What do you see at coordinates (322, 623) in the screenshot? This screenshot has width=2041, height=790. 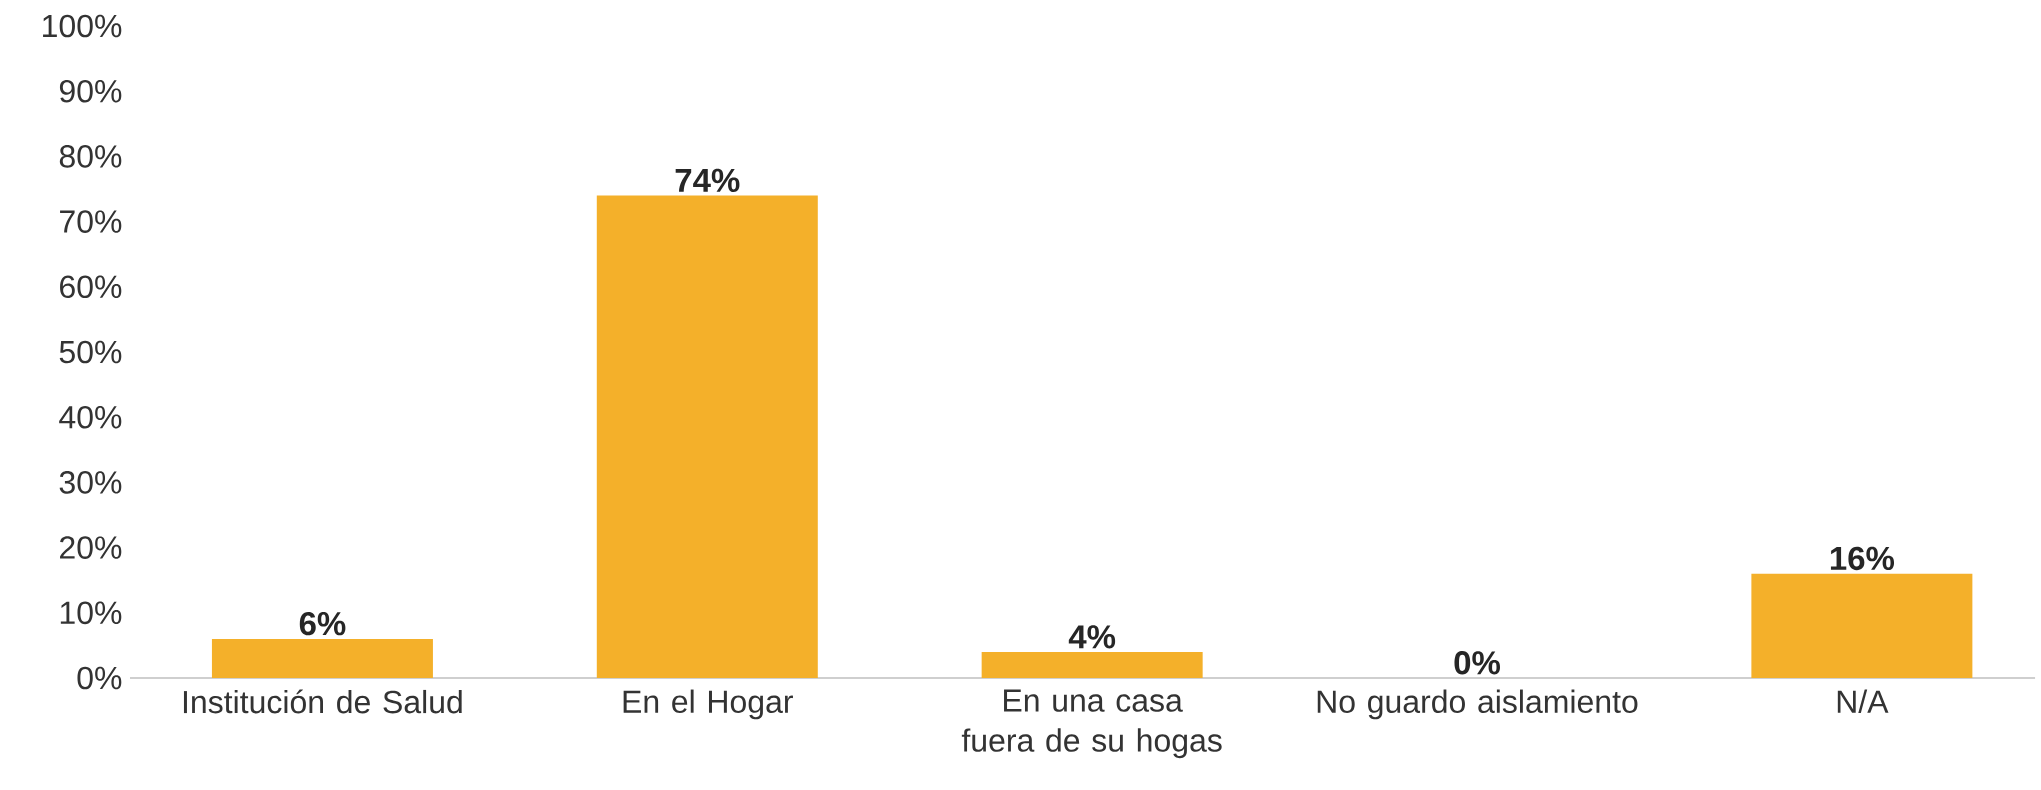 I see `data-label: 6%` at bounding box center [322, 623].